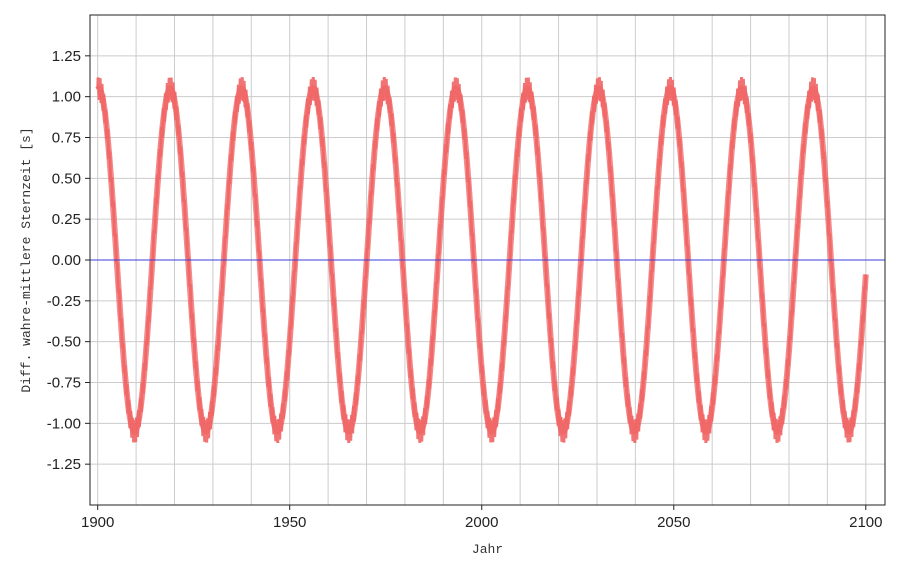 Image resolution: width=900 pixels, height=574 pixels. What do you see at coordinates (66, 219) in the screenshot?
I see `y-tick-label: 0.25` at bounding box center [66, 219].